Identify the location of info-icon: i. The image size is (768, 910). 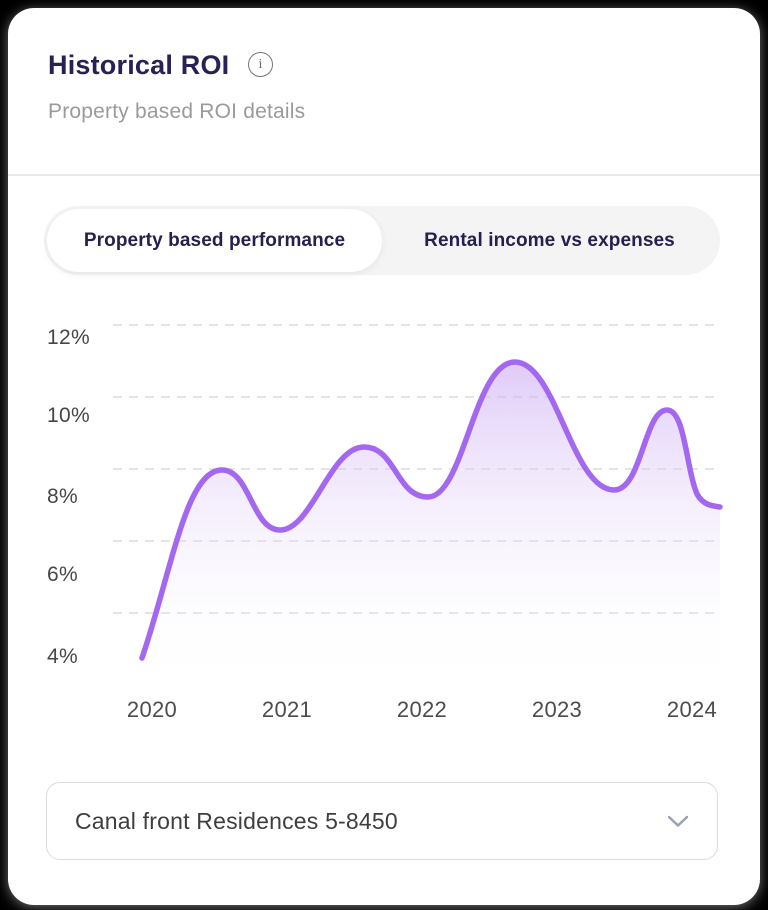
(260, 64).